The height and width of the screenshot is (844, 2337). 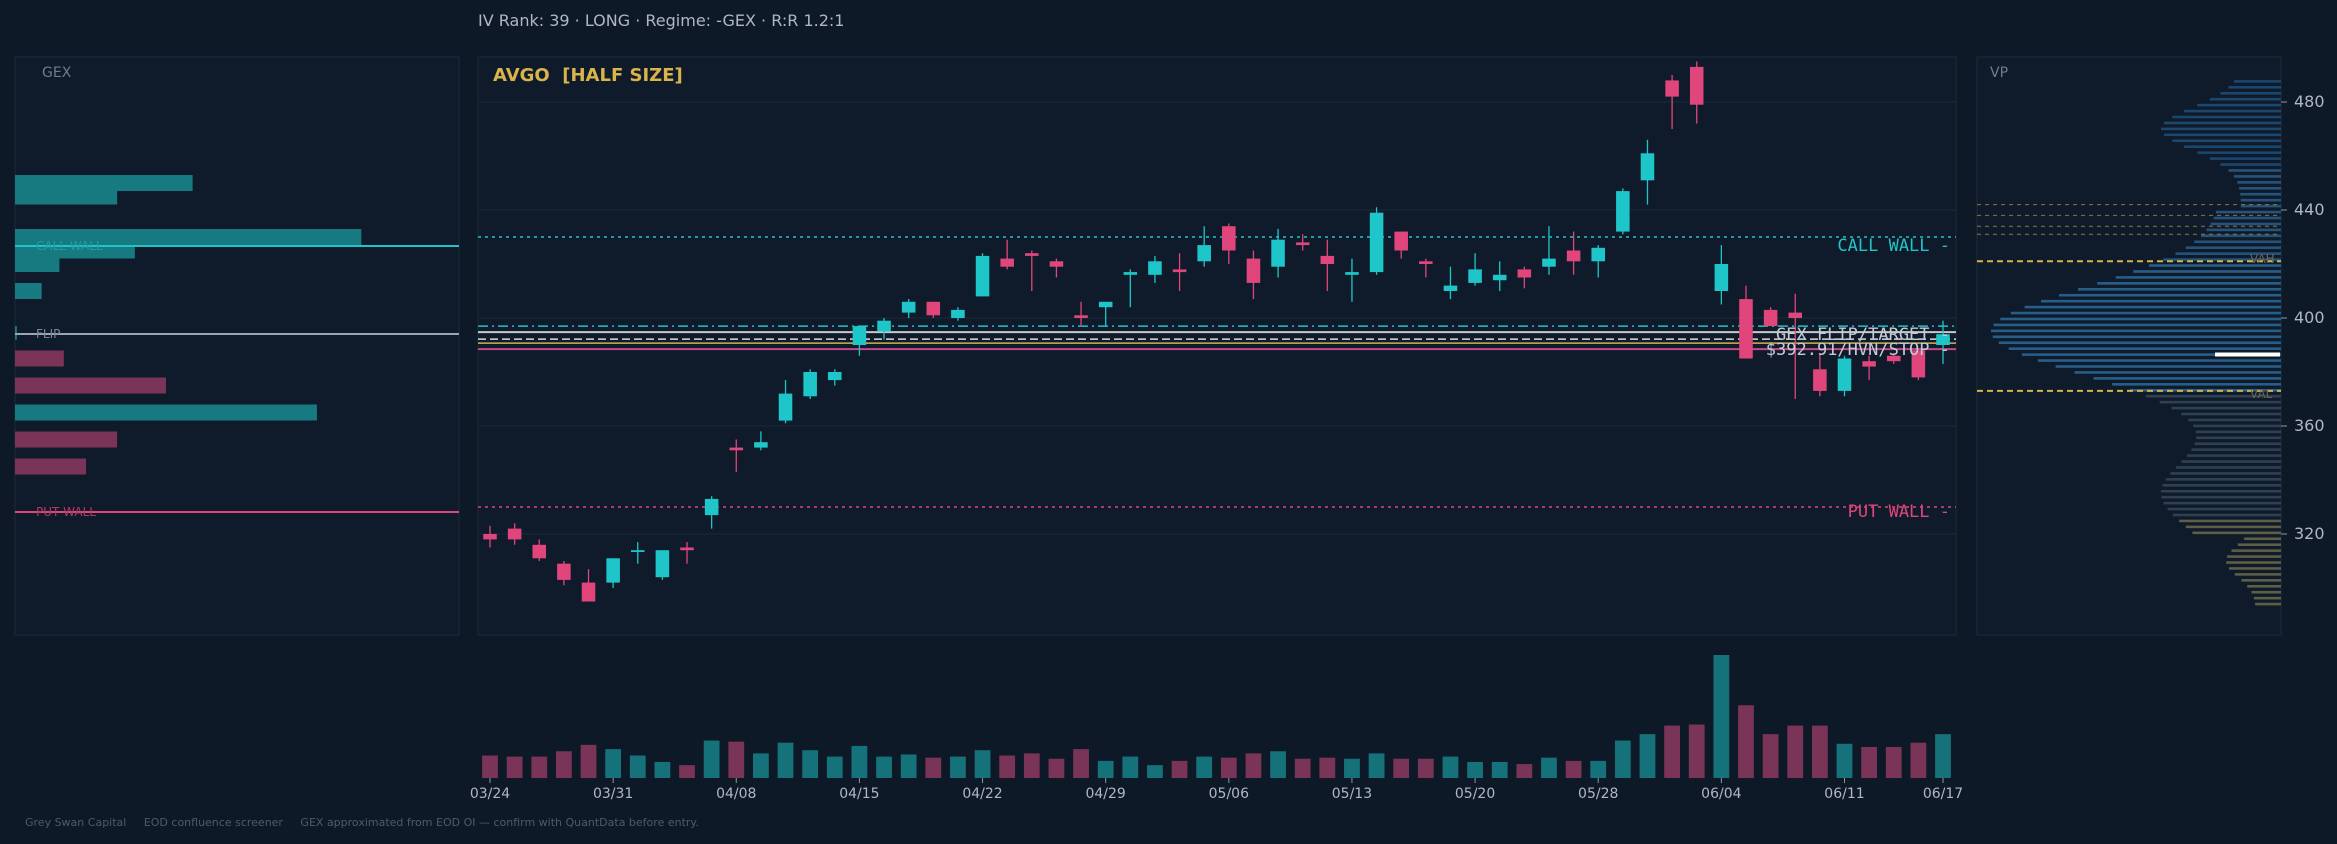 What do you see at coordinates (1721, 794) in the screenshot?
I see `x-tick-label: 06/04` at bounding box center [1721, 794].